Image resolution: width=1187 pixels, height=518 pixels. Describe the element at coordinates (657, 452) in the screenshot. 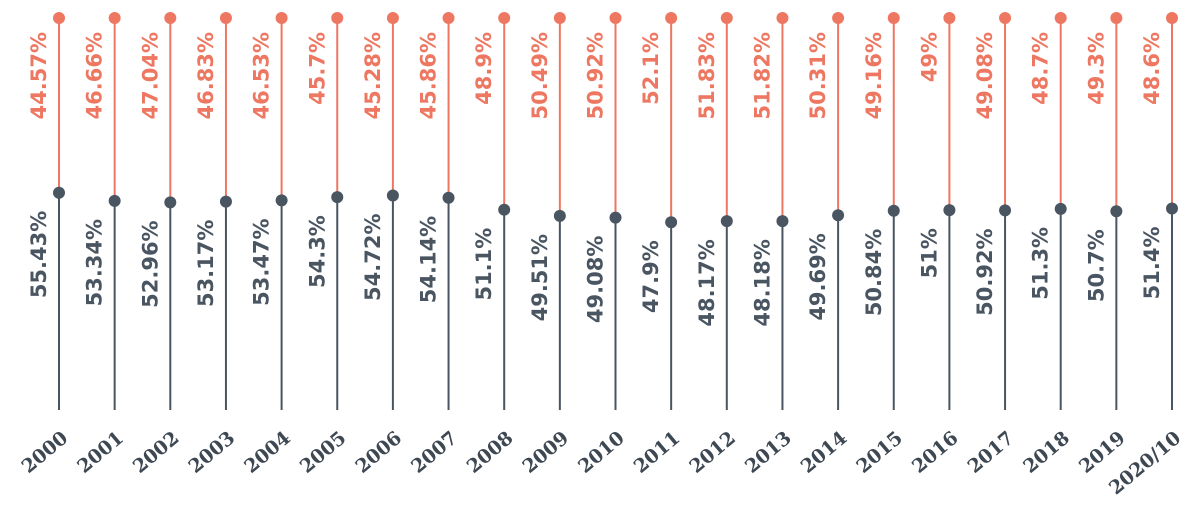

I see `x-tick-label: 2011` at that location.